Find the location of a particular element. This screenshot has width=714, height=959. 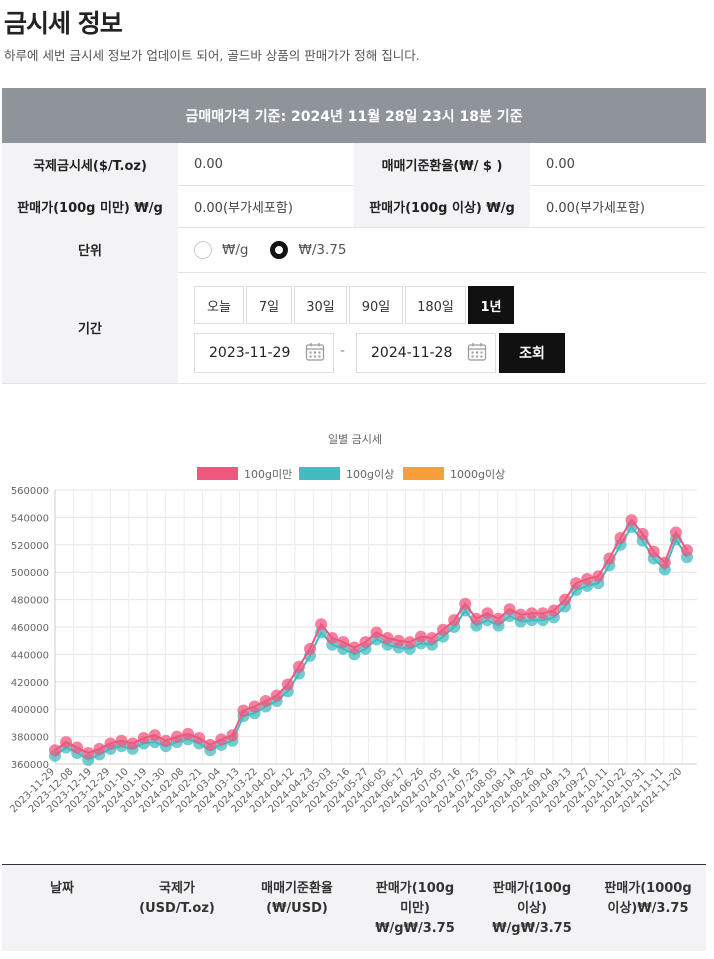

sale-over-value: 0.00(부가세포함) is located at coordinates (595, 208).